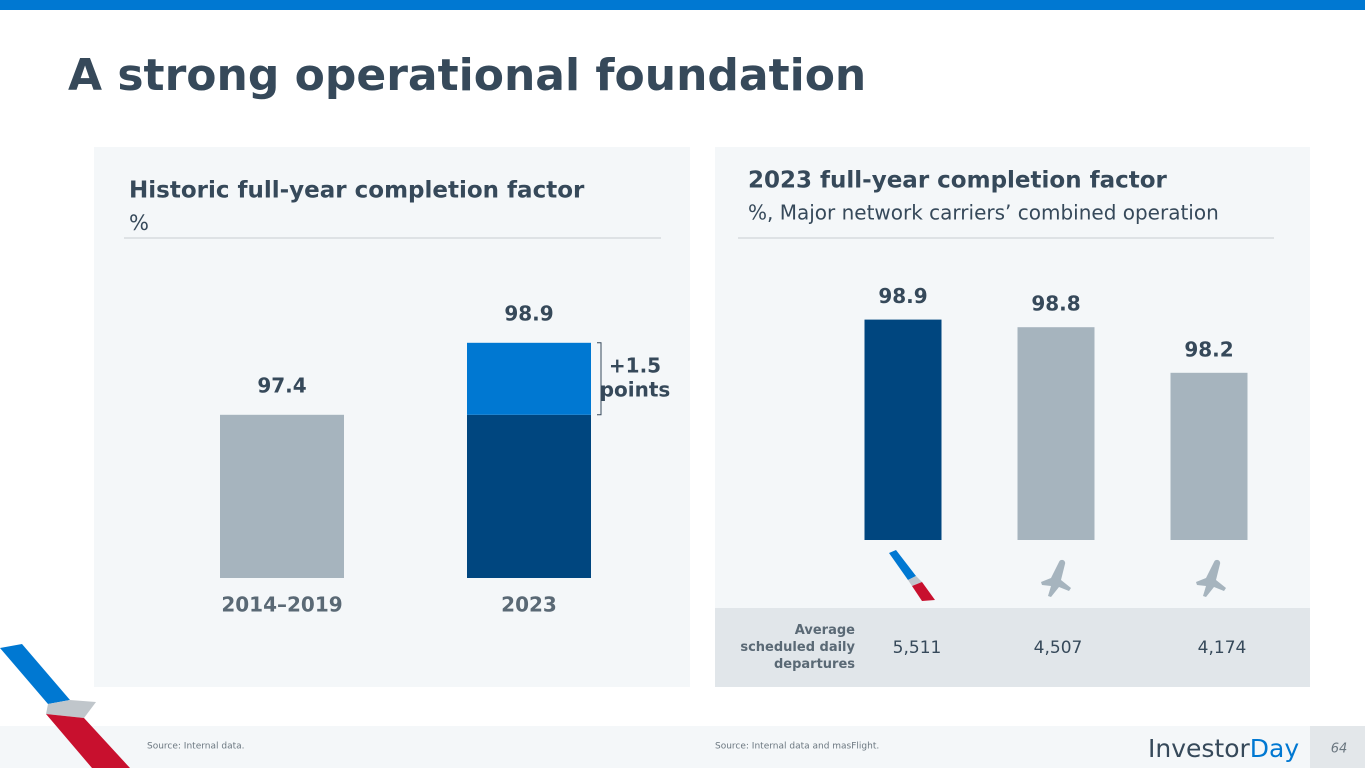 This screenshot has height=768, width=1365. What do you see at coordinates (195, 747) in the screenshot?
I see `source: Source: Internal data.` at bounding box center [195, 747].